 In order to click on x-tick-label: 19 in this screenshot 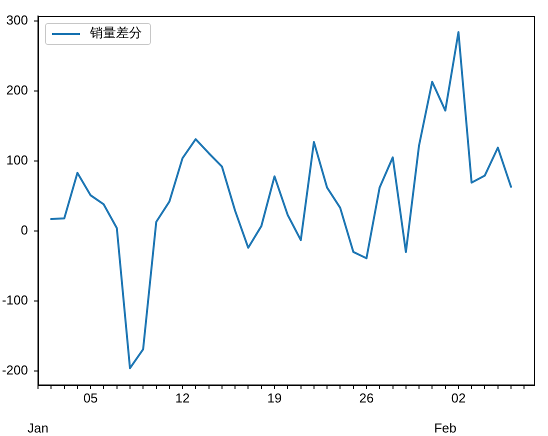, I will do `click(274, 398)`.